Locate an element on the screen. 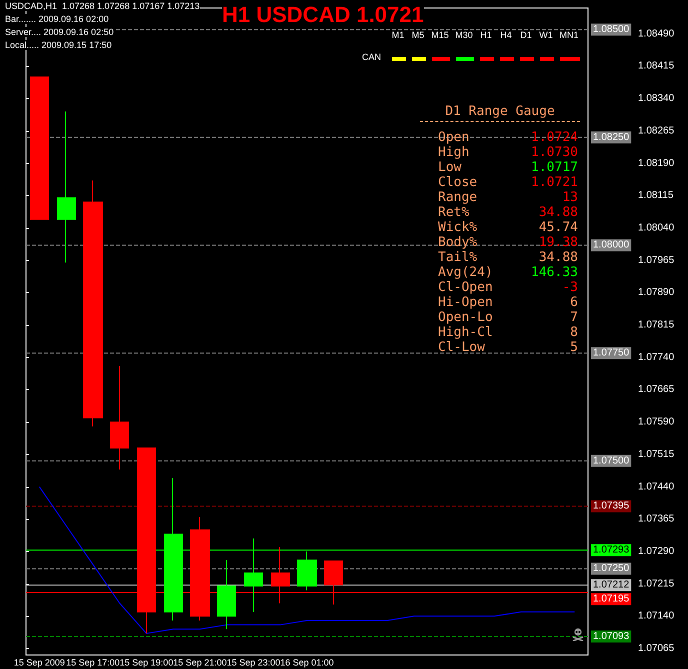  annotation: Open-Lo is located at coordinates (465, 317).